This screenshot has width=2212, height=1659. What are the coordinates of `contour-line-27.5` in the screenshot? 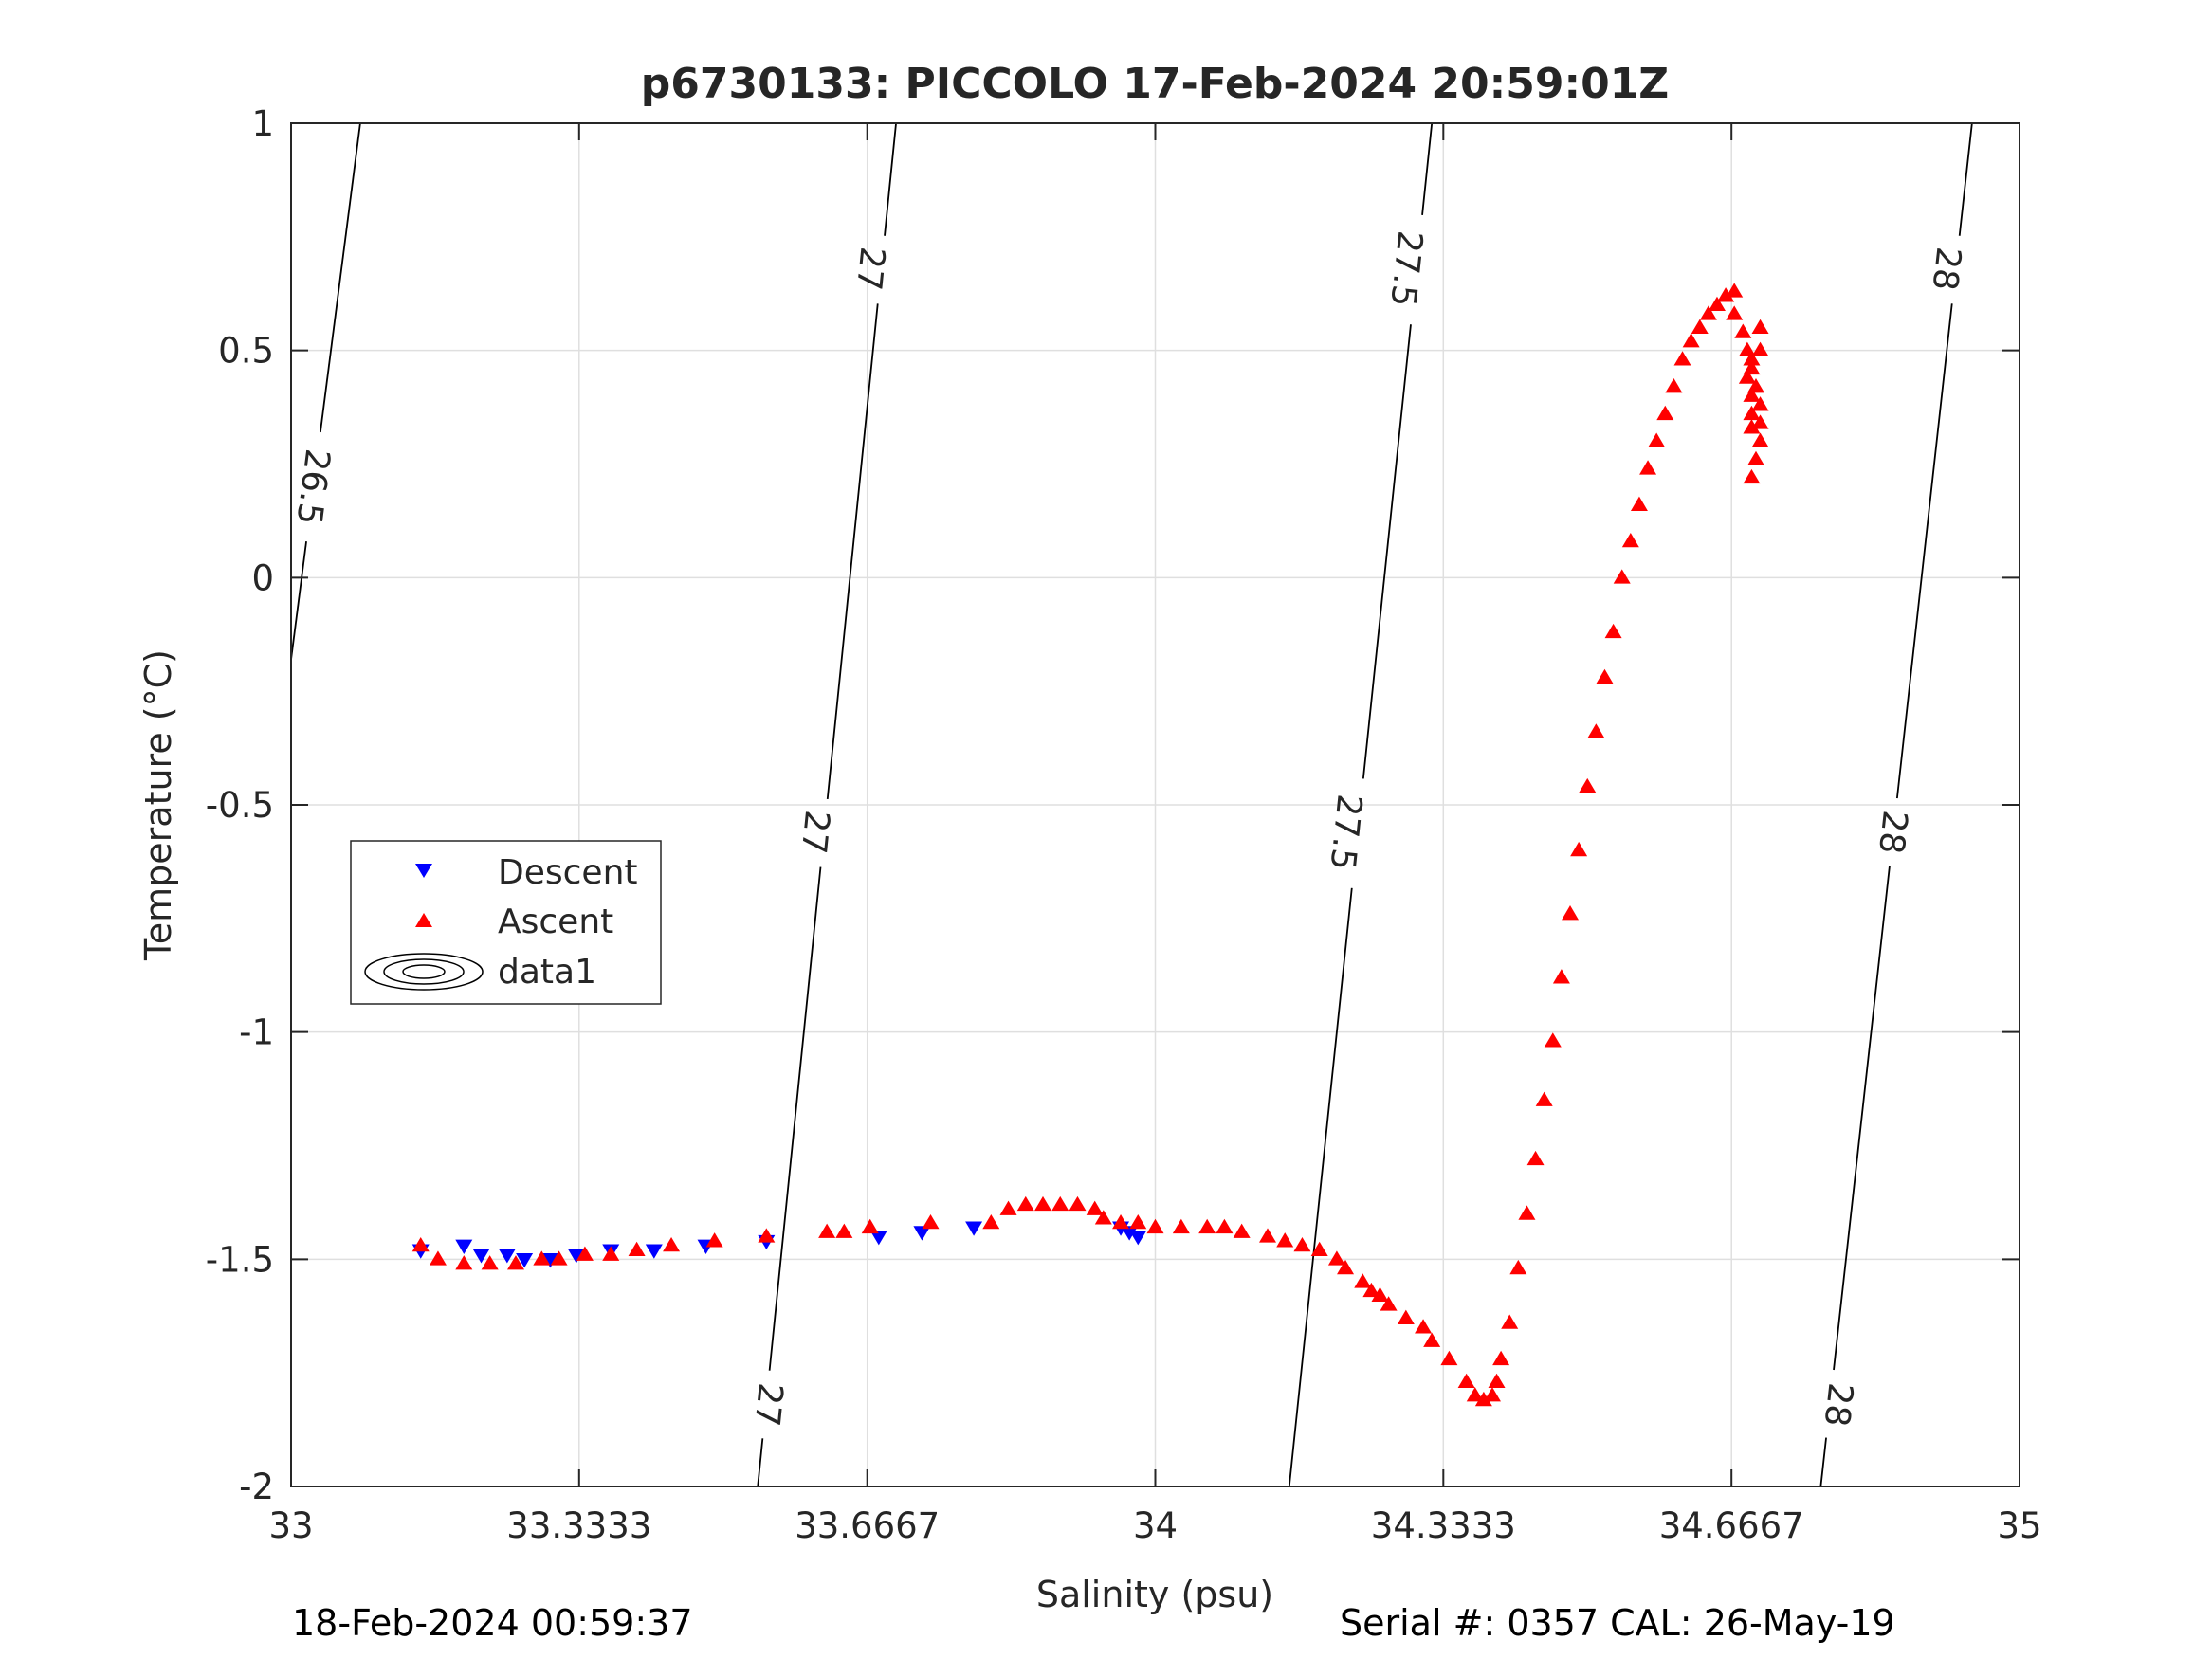 It's located at (1387, 551).